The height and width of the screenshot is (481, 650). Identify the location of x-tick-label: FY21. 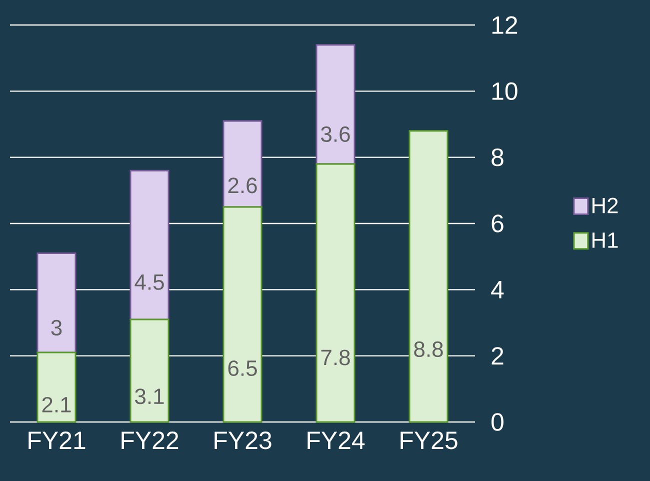
(57, 440).